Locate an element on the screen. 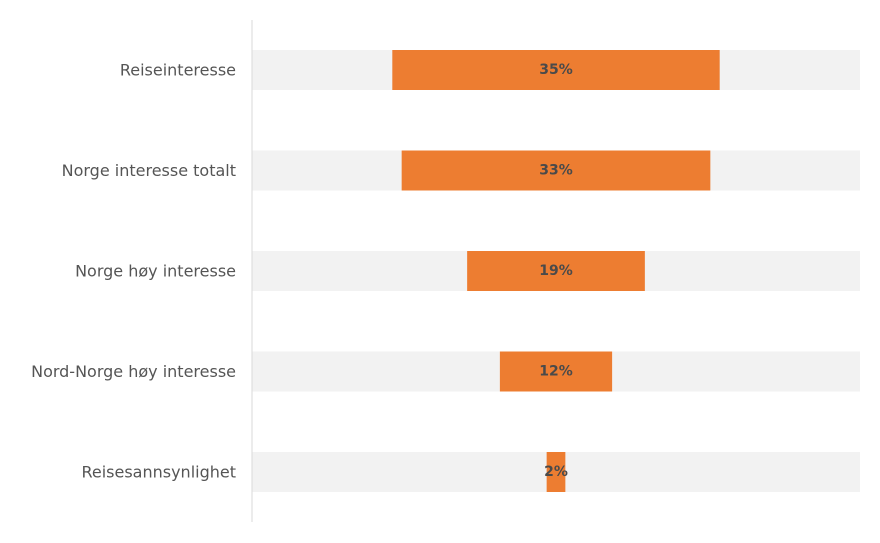  bar-norge-hoy-interesse is located at coordinates (556, 271).